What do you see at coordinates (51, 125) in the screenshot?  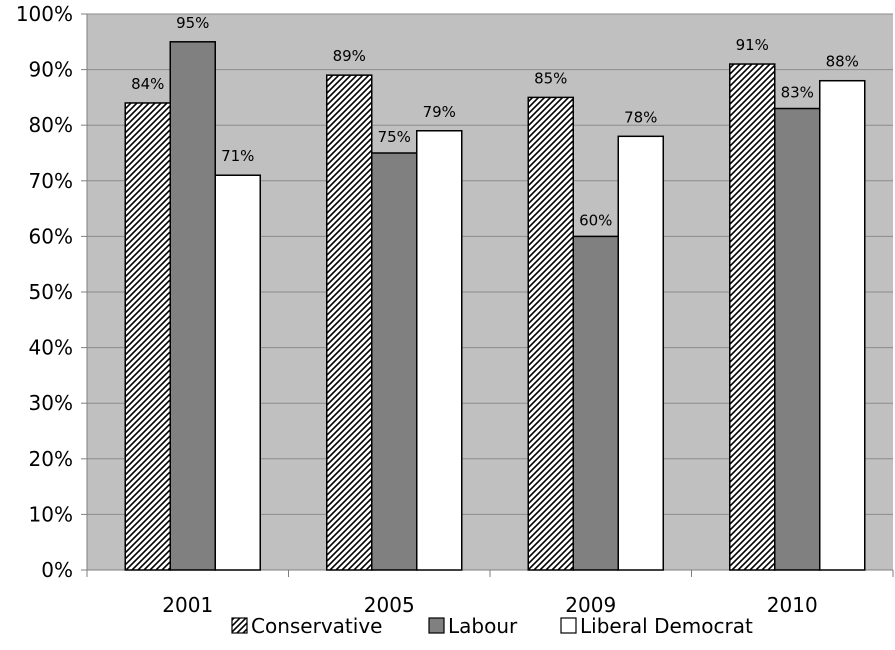 I see `y-tick-label: 80%` at bounding box center [51, 125].